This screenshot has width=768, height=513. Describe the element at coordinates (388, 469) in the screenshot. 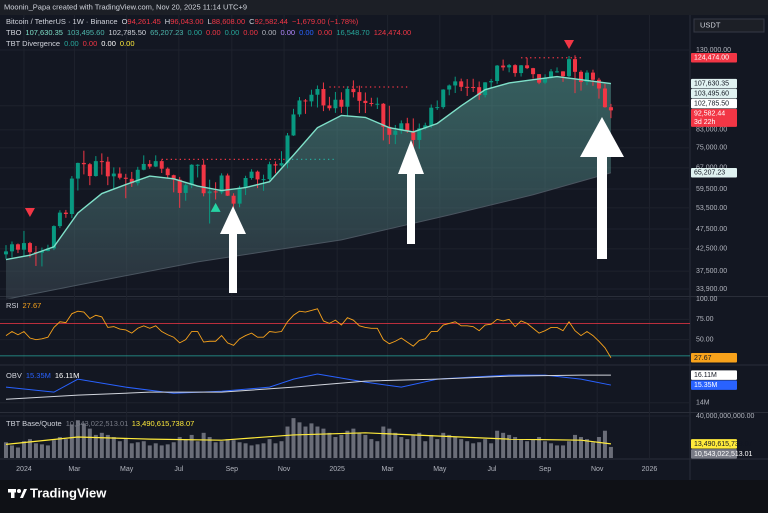

I see `x-tick-label: Mar` at that location.